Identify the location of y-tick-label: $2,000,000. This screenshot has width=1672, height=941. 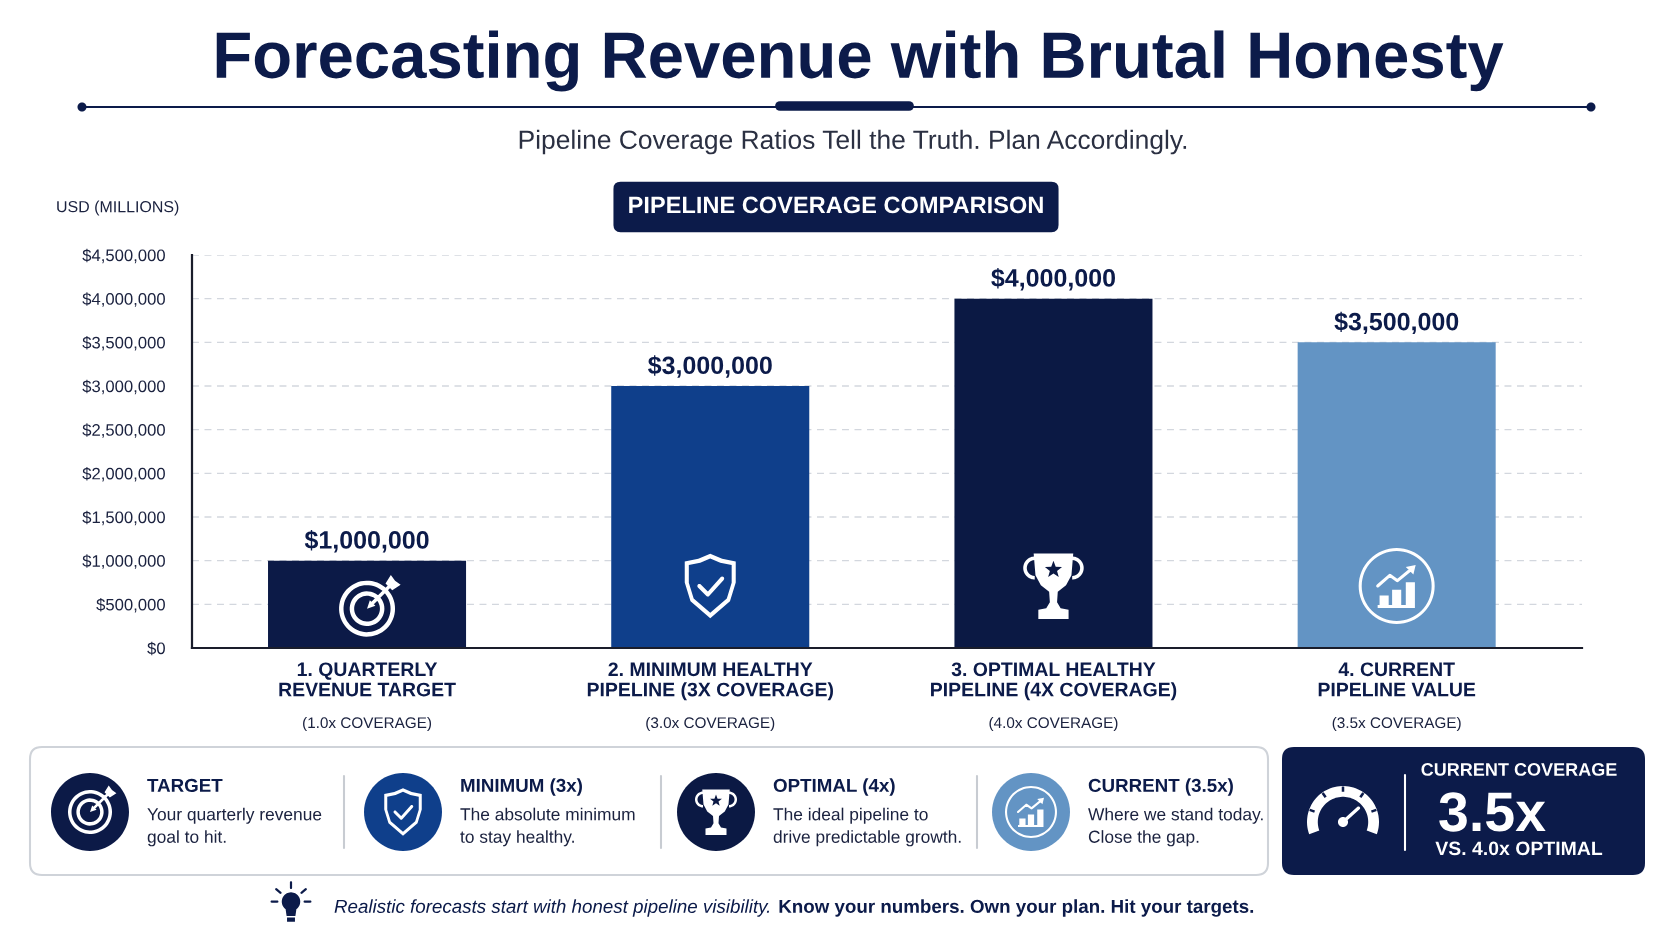
(123, 474).